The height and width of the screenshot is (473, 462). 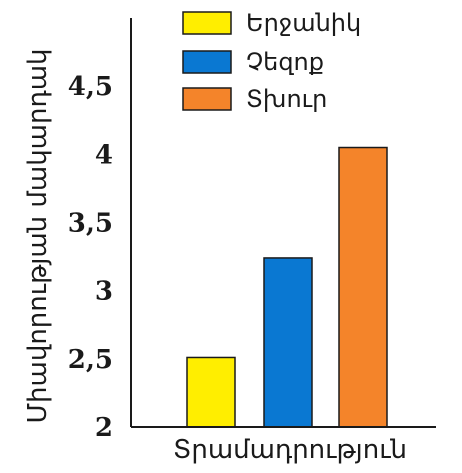 What do you see at coordinates (303, 23) in the screenshot?
I see `legend-label-1: Երջանիկ` at bounding box center [303, 23].